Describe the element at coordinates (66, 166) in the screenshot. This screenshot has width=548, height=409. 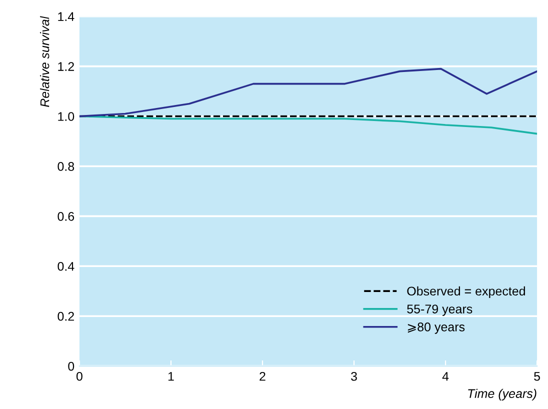
I see `y-tick-label: 0.8` at that location.